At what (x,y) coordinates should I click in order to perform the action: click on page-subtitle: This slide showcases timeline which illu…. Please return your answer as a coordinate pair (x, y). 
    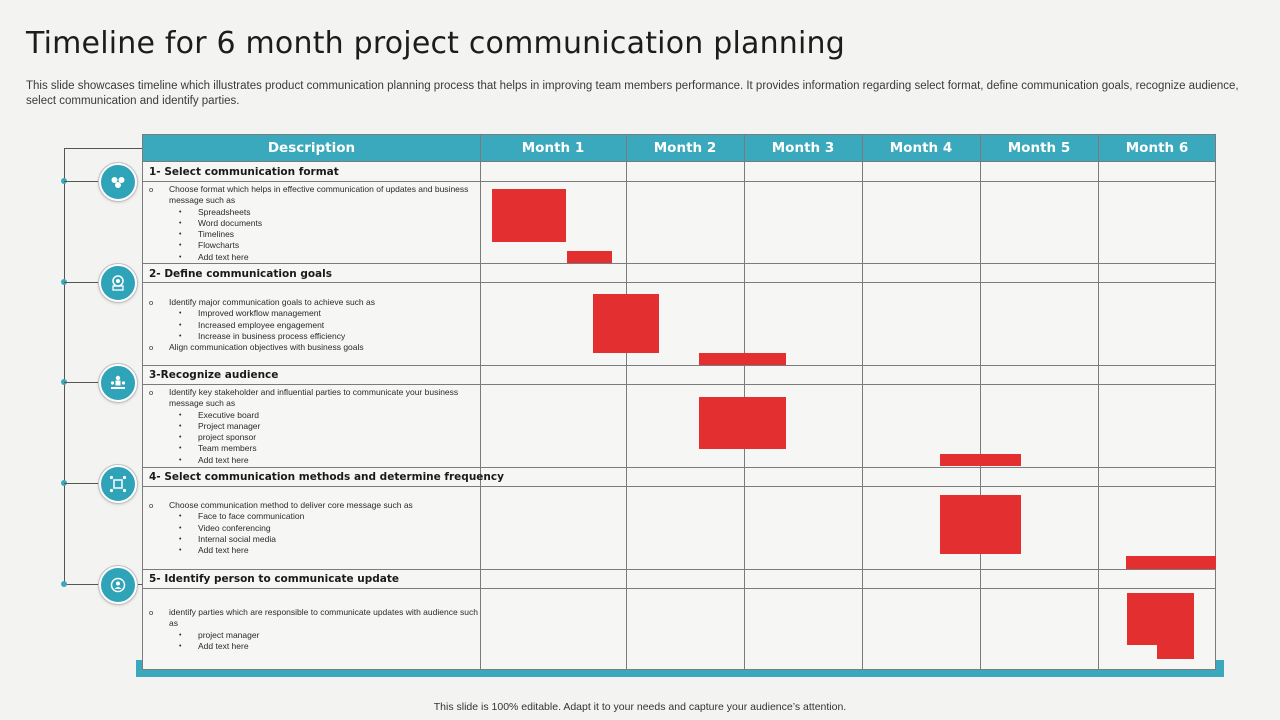
    Looking at the image, I should click on (632, 93).